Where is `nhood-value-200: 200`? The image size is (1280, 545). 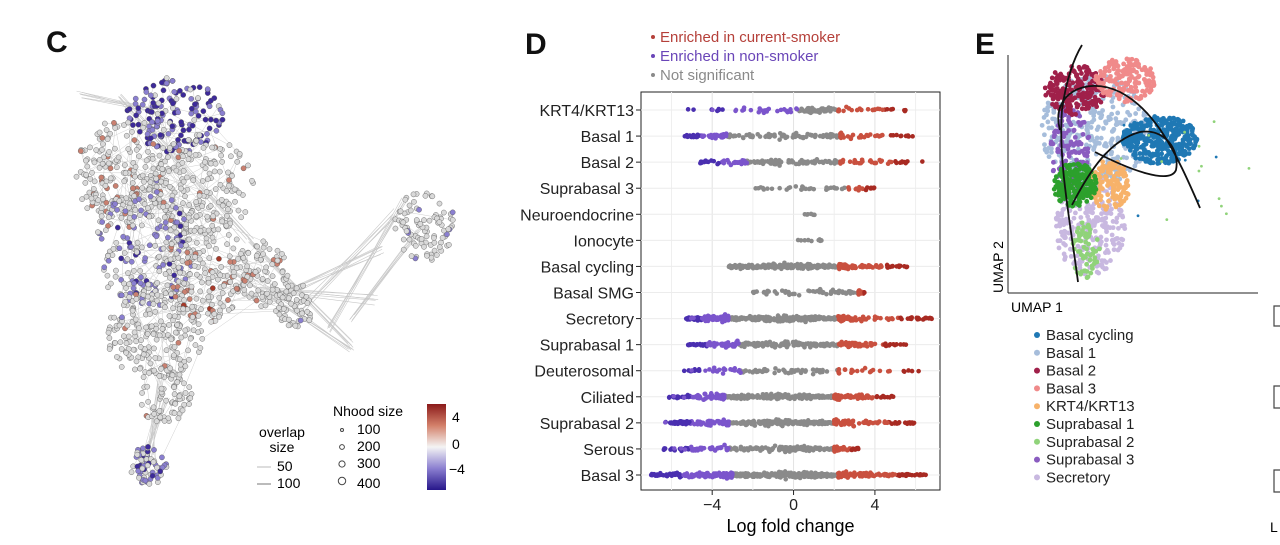
nhood-value-200: 200 is located at coordinates (369, 446).